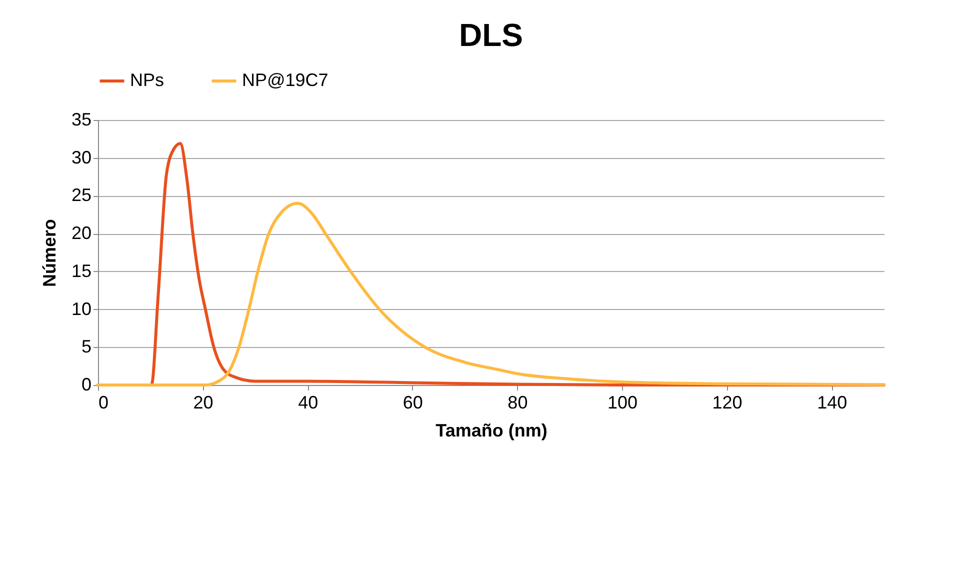 This screenshot has width=957, height=566. I want to click on x-tick-label: 140, so click(832, 402).